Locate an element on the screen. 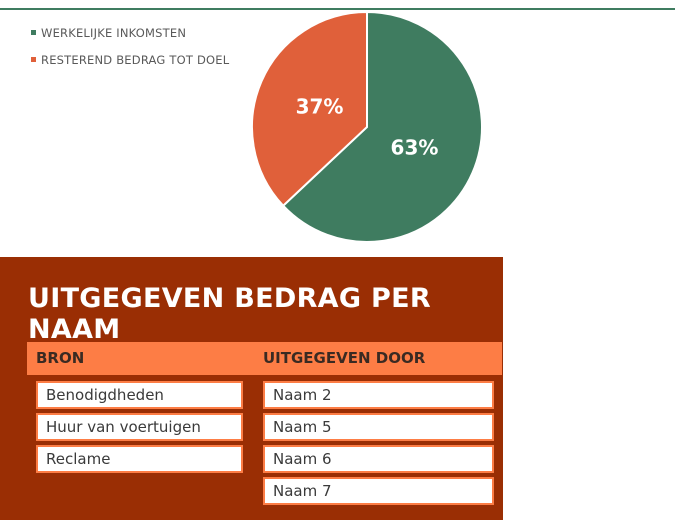 Image resolution: width=675 pixels, height=520 pixels. door-cell: Naam 5 is located at coordinates (378, 427).